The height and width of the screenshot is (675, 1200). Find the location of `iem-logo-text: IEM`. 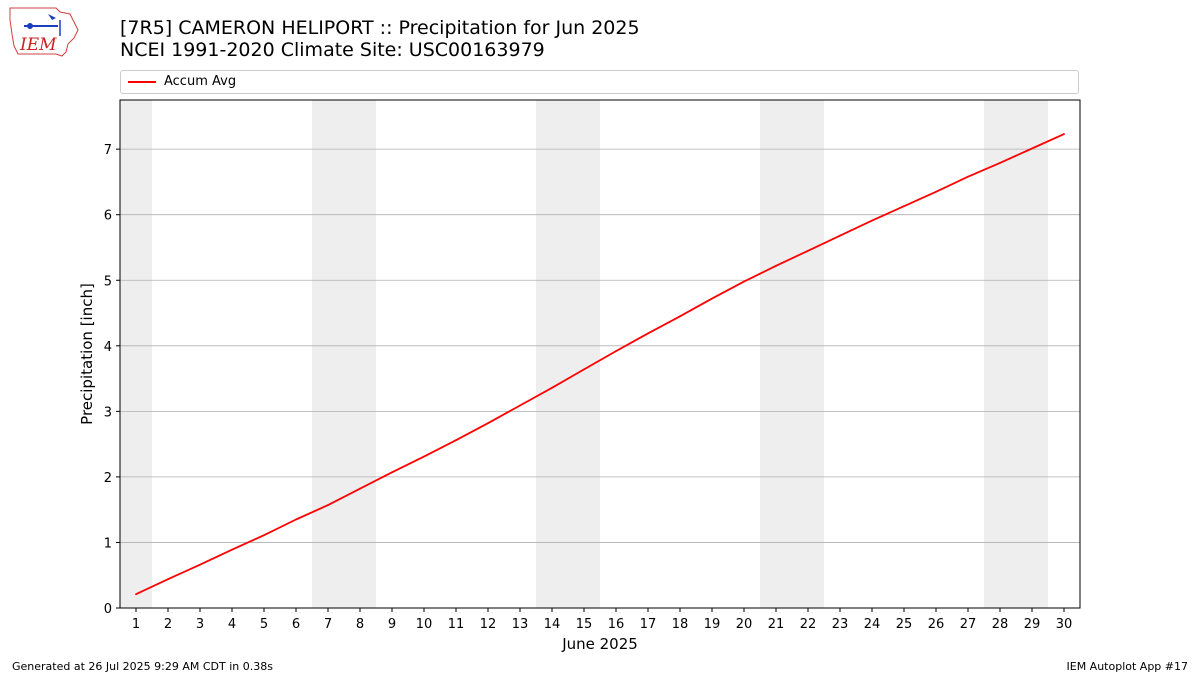

iem-logo-text: IEM is located at coordinates (38, 45).